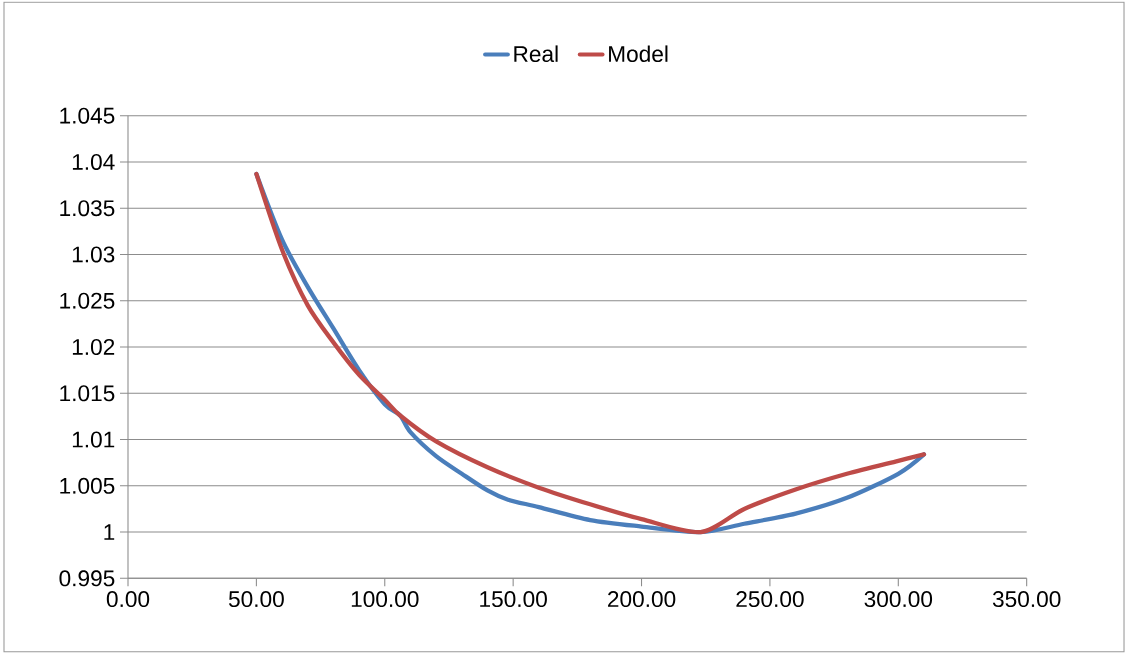  I want to click on x-tick-label: 150.00, so click(513, 599).